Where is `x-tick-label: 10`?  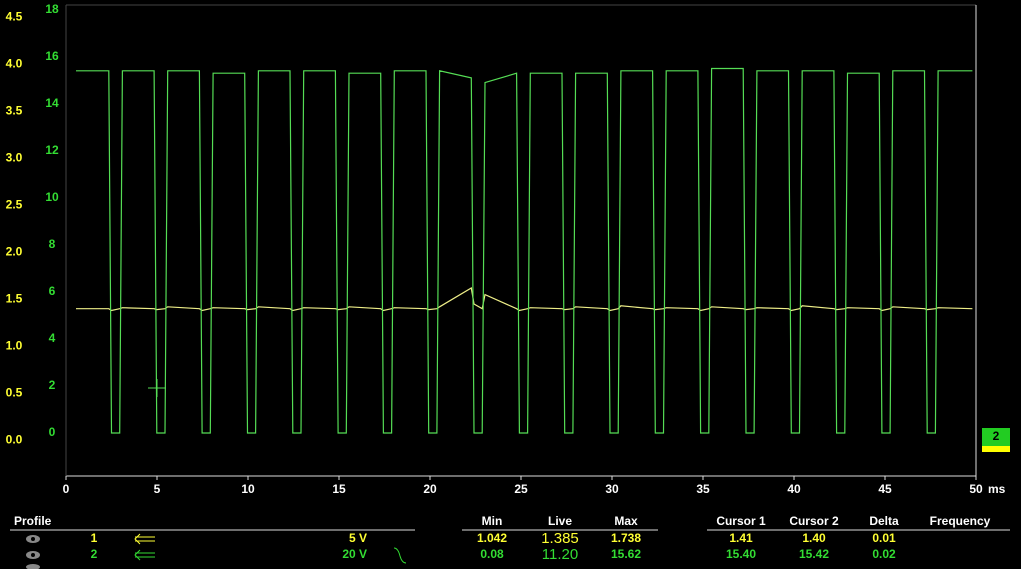
x-tick-label: 10 is located at coordinates (248, 489).